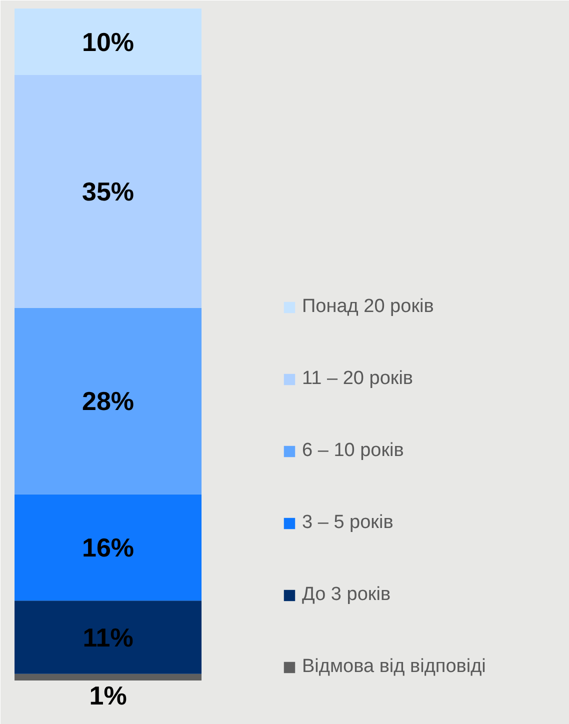 The width and height of the screenshot is (569, 724). What do you see at coordinates (368, 307) in the screenshot?
I see `legend-label: Понад 20 років` at bounding box center [368, 307].